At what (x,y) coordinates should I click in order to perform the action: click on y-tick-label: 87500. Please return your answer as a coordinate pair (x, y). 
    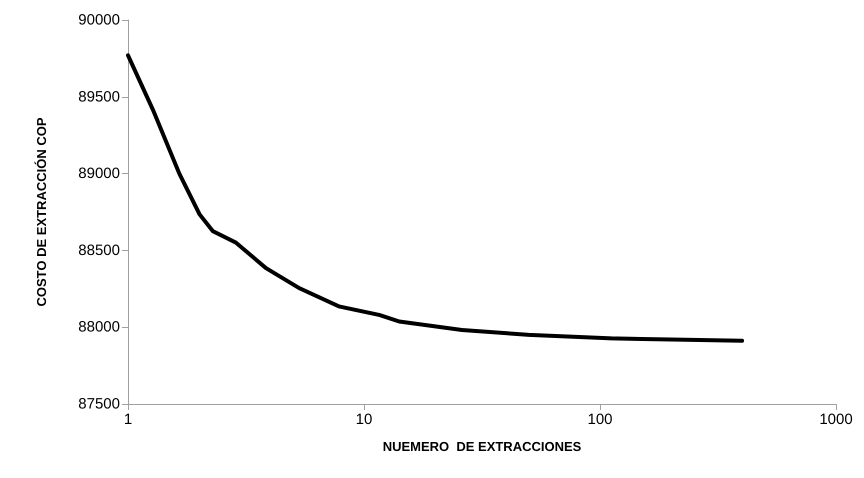
    Looking at the image, I should click on (99, 404).